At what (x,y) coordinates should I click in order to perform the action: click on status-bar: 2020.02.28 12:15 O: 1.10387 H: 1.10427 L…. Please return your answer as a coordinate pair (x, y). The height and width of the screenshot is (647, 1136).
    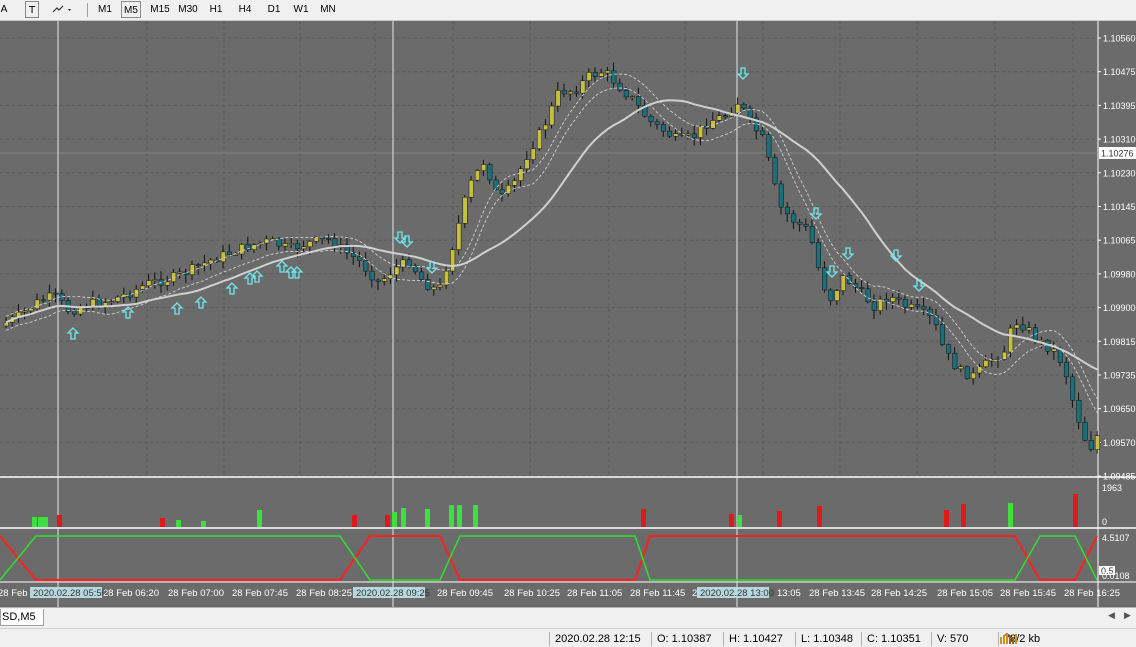
    Looking at the image, I should click on (568, 637).